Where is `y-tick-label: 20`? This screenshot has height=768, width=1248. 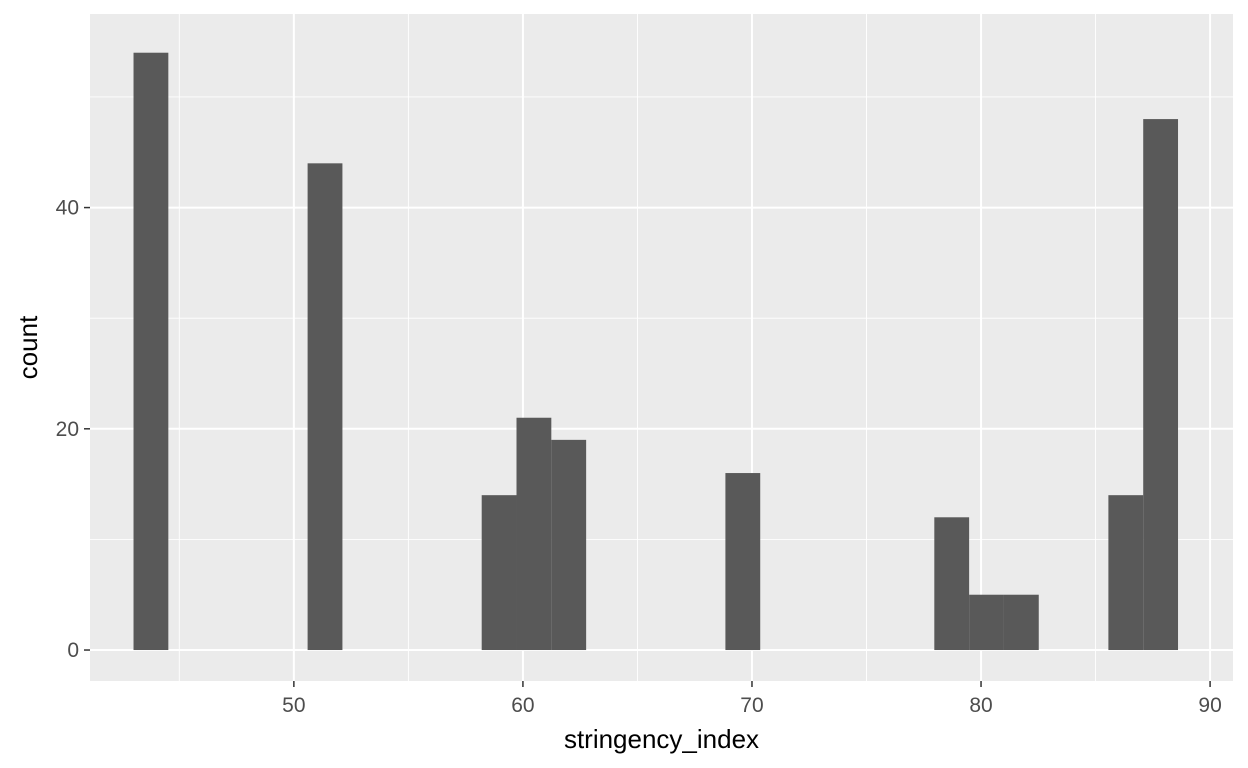
y-tick-label: 20 is located at coordinates (67, 429).